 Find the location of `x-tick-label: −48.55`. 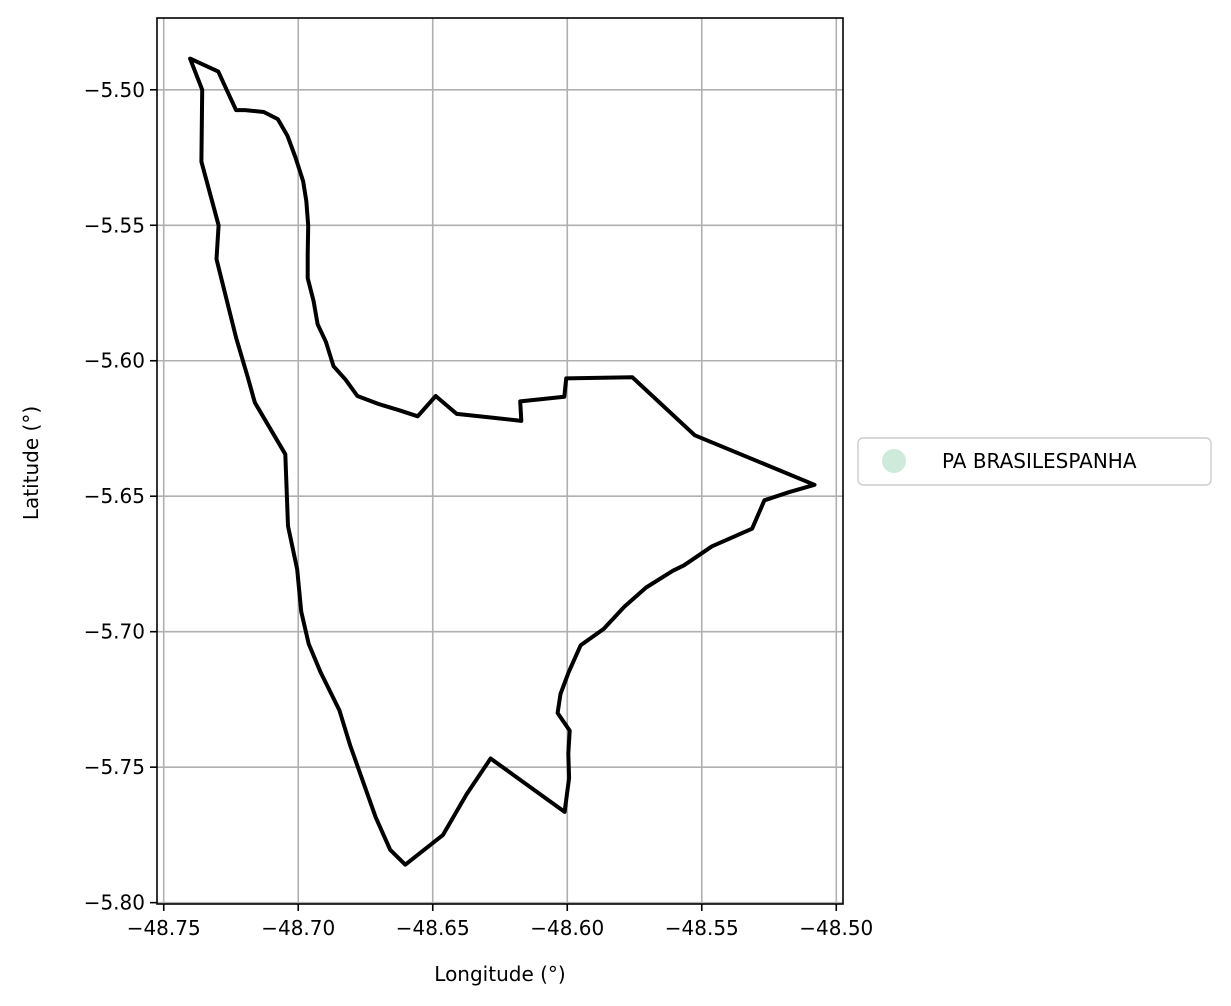

x-tick-label: −48.55 is located at coordinates (702, 928).